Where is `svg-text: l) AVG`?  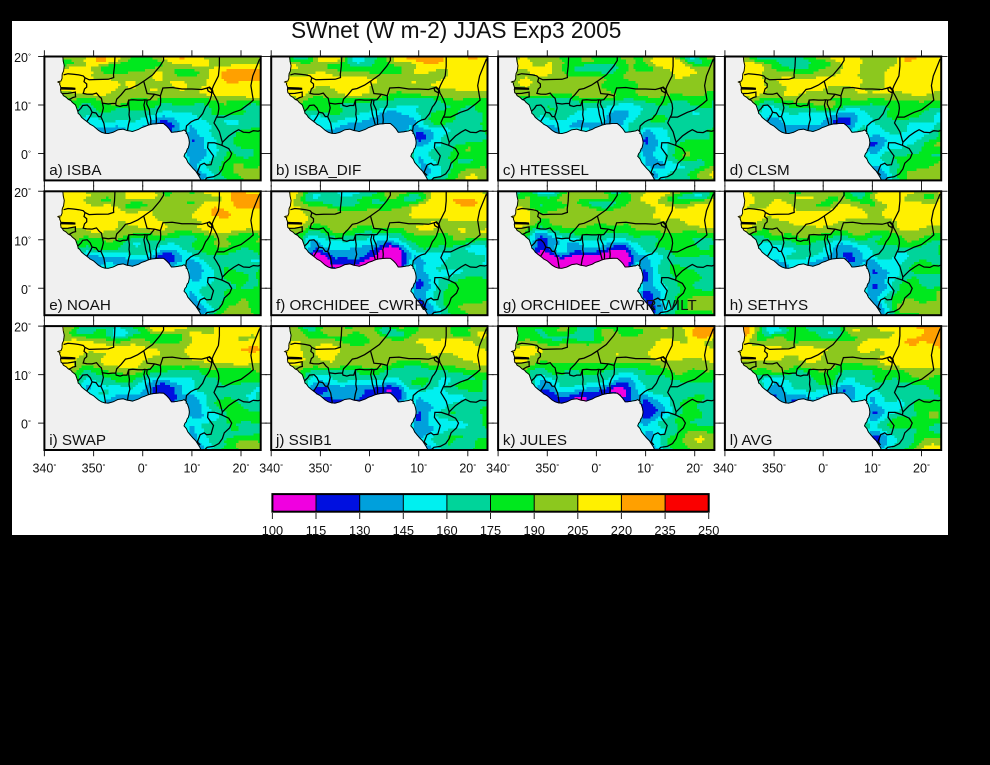
svg-text: l) AVG is located at coordinates (751, 440).